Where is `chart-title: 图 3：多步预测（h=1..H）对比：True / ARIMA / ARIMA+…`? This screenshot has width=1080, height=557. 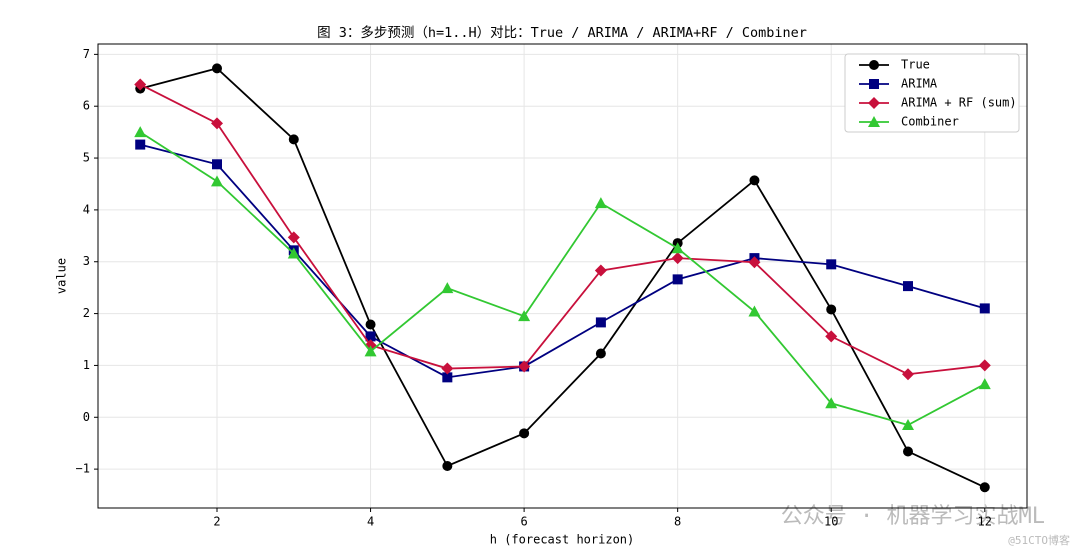 chart-title: 图 3：多步预测（h=1..H）对比：True / ARIMA / ARIMA+… is located at coordinates (562, 32).